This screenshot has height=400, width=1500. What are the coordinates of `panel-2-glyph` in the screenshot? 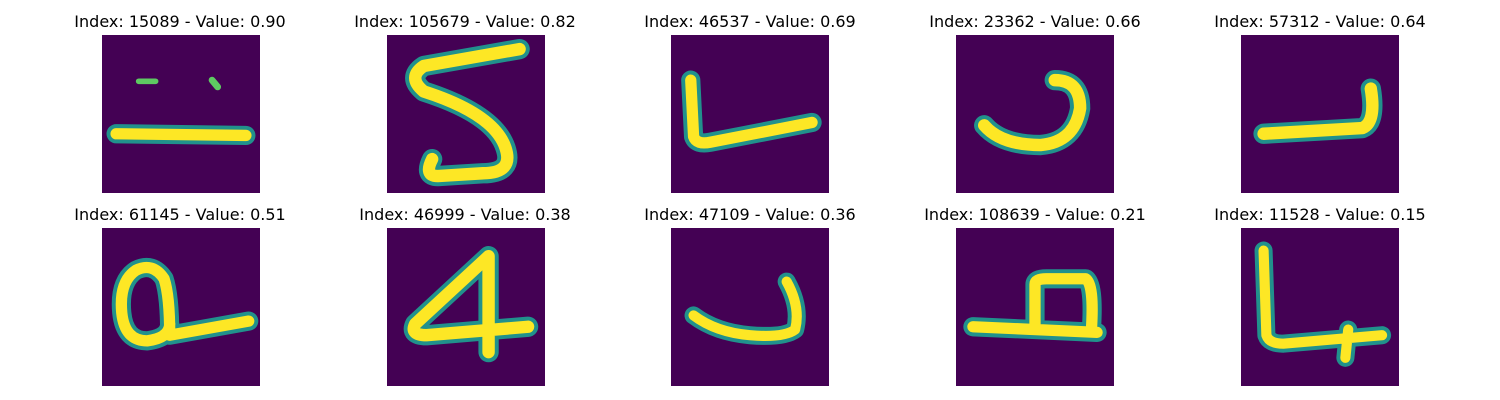 It's located at (467, 112).